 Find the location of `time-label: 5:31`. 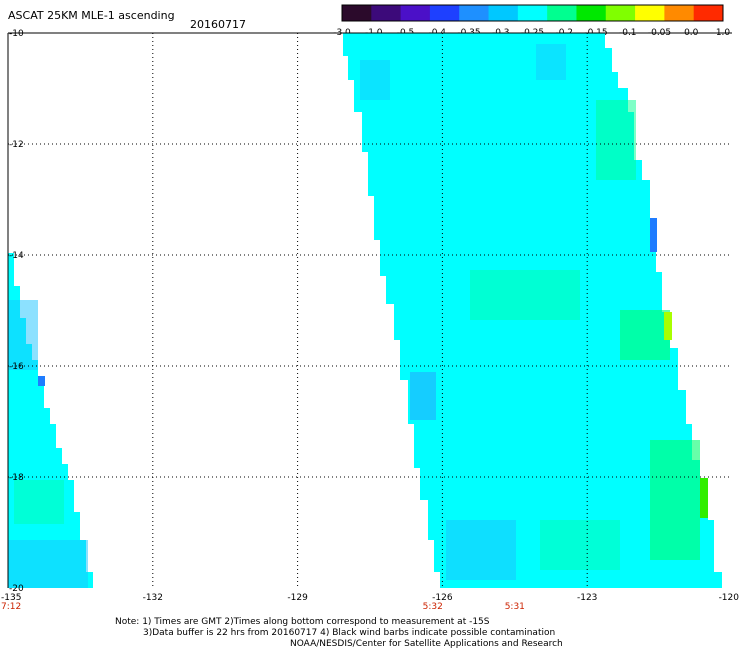

time-label: 5:31 is located at coordinates (515, 607).